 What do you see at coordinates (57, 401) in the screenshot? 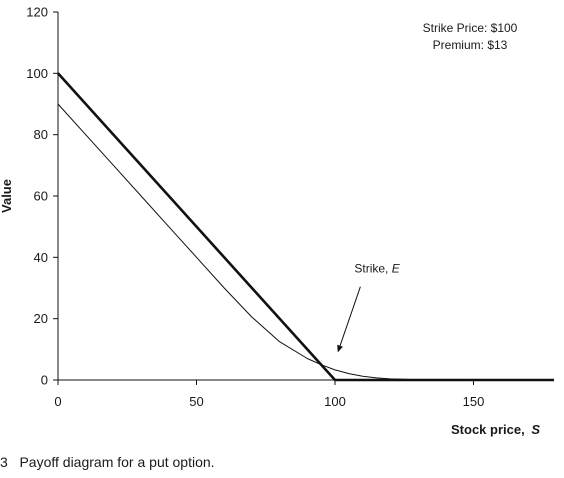
I see `x-tick-label: 0` at bounding box center [57, 401].